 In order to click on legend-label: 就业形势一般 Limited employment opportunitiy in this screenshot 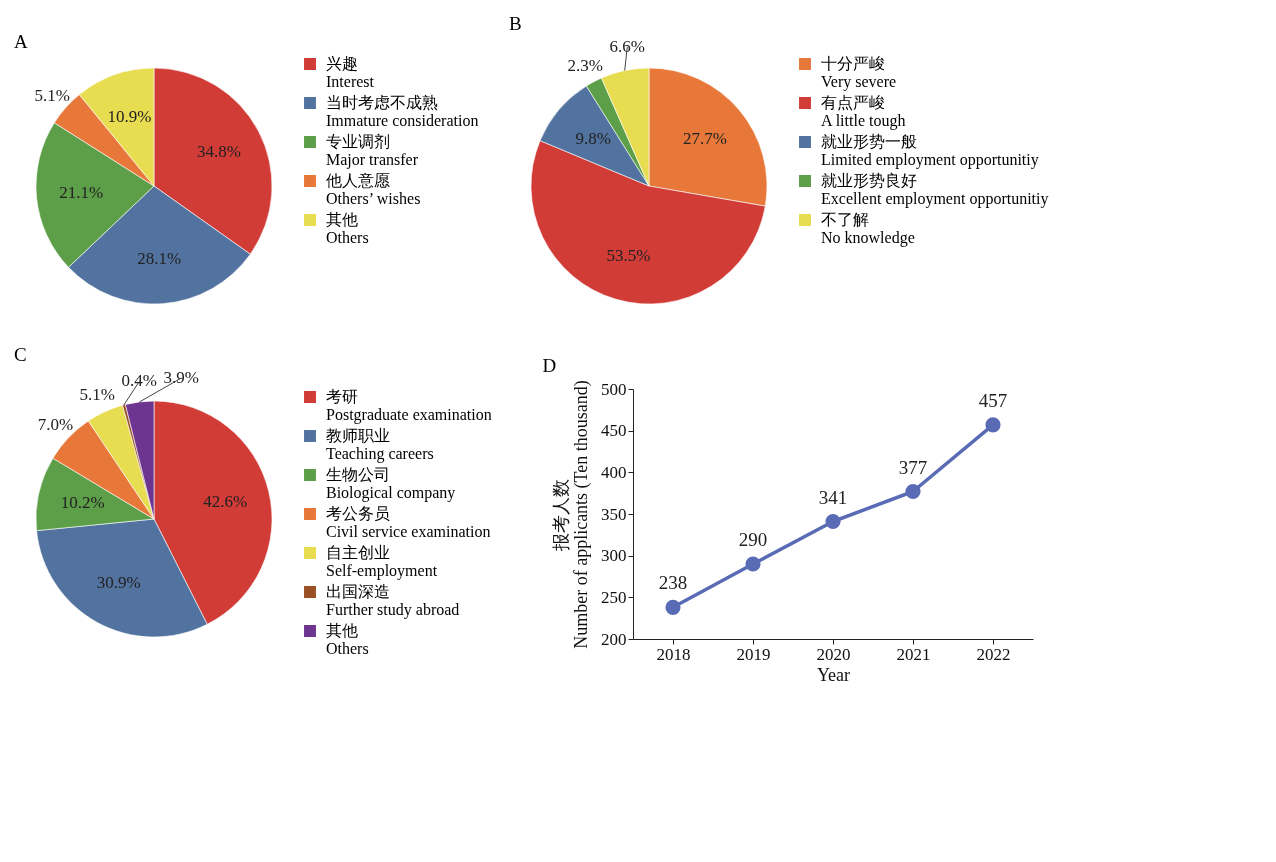, I will do `click(930, 151)`.